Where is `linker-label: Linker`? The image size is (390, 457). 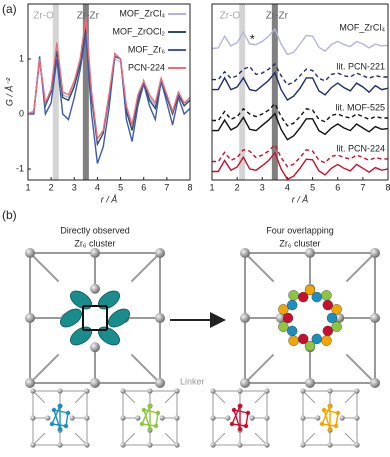 linker-label: Linker is located at coordinates (192, 381).